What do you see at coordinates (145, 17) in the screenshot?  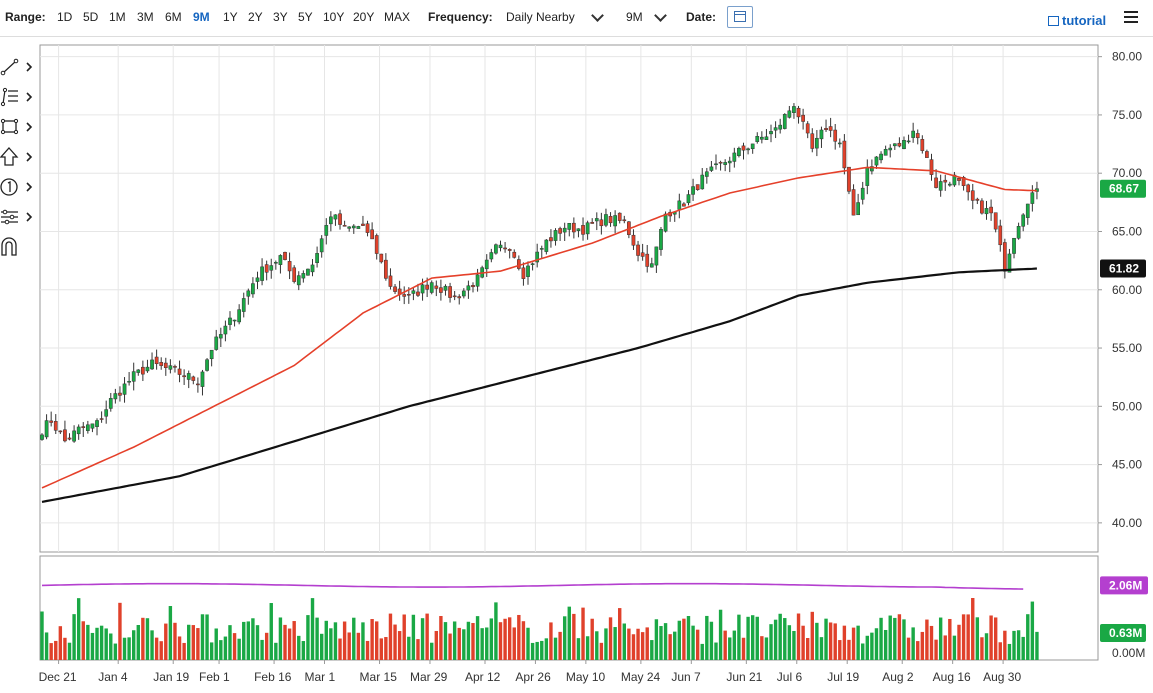 I see `range-3m: 3M` at bounding box center [145, 17].